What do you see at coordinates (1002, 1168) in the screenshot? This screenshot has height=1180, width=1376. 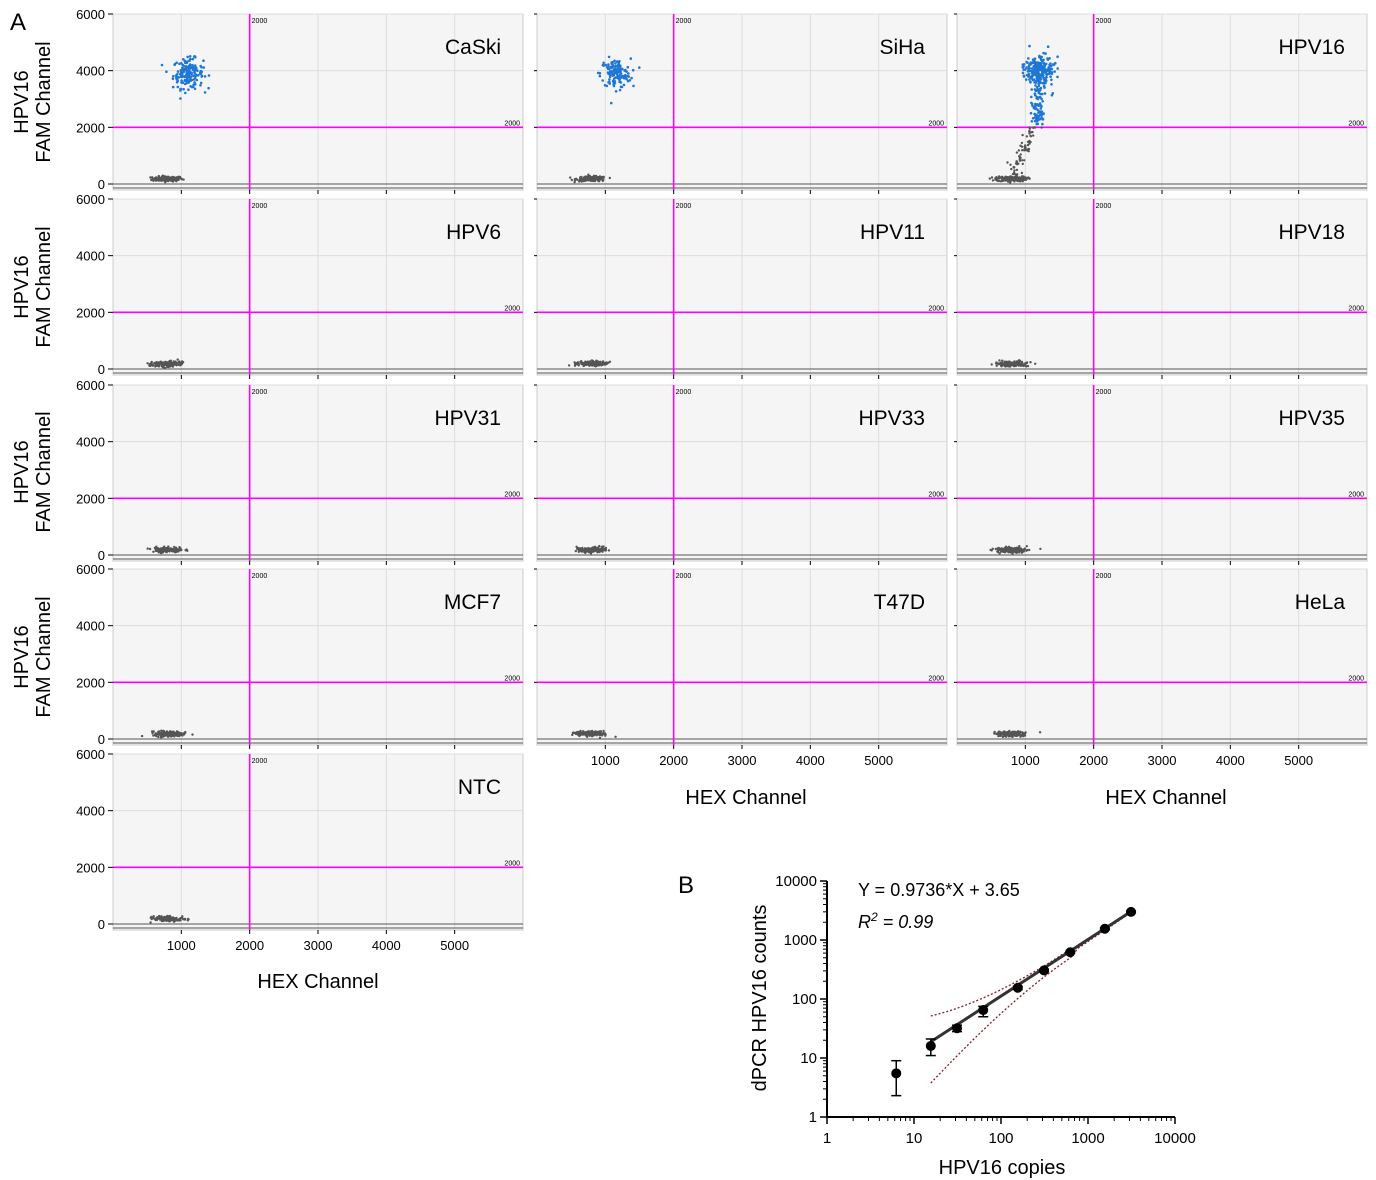 I see `b-x-axis-title: HPV16 copies` at bounding box center [1002, 1168].